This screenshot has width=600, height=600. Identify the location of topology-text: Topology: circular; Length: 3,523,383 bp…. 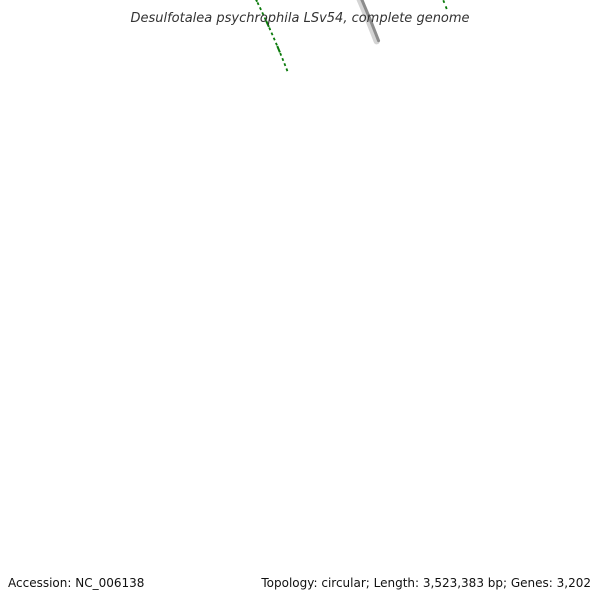
(425, 583).